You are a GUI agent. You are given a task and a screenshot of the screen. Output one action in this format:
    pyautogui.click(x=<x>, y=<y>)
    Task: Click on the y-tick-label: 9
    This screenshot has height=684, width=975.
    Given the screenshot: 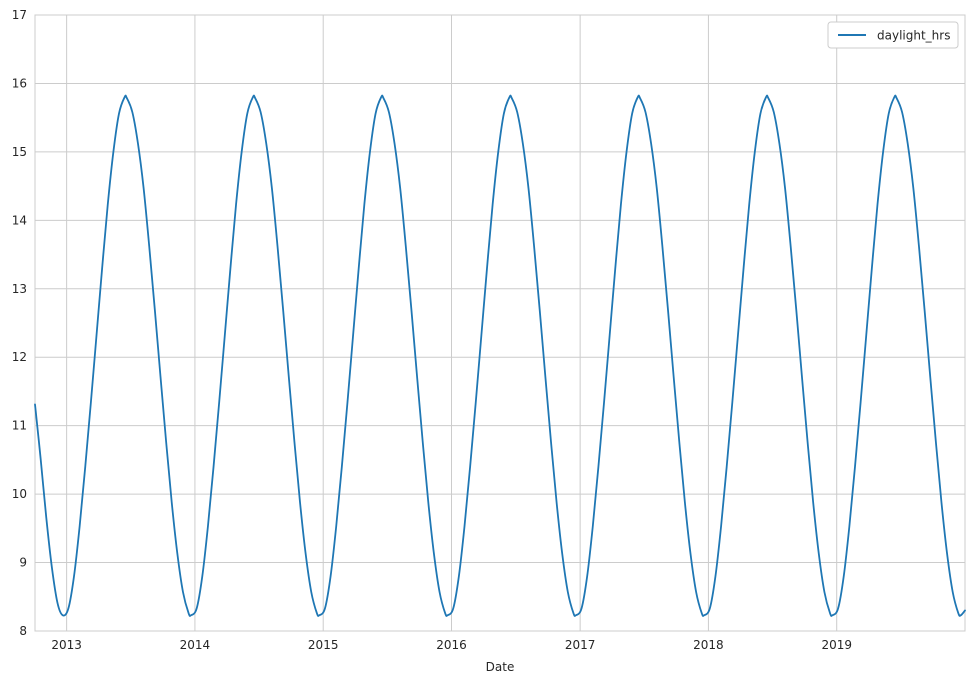 What is the action you would take?
    pyautogui.click(x=23, y=563)
    